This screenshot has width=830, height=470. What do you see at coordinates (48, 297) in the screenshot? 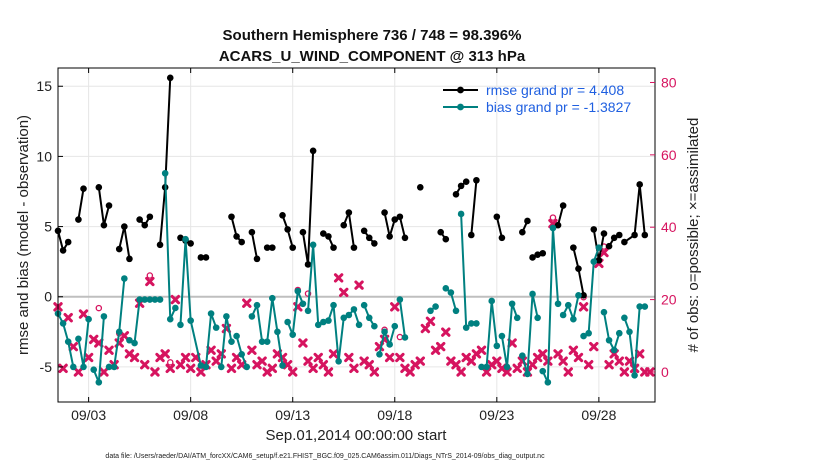
I see `left-y-tick-label: 0` at bounding box center [48, 297].